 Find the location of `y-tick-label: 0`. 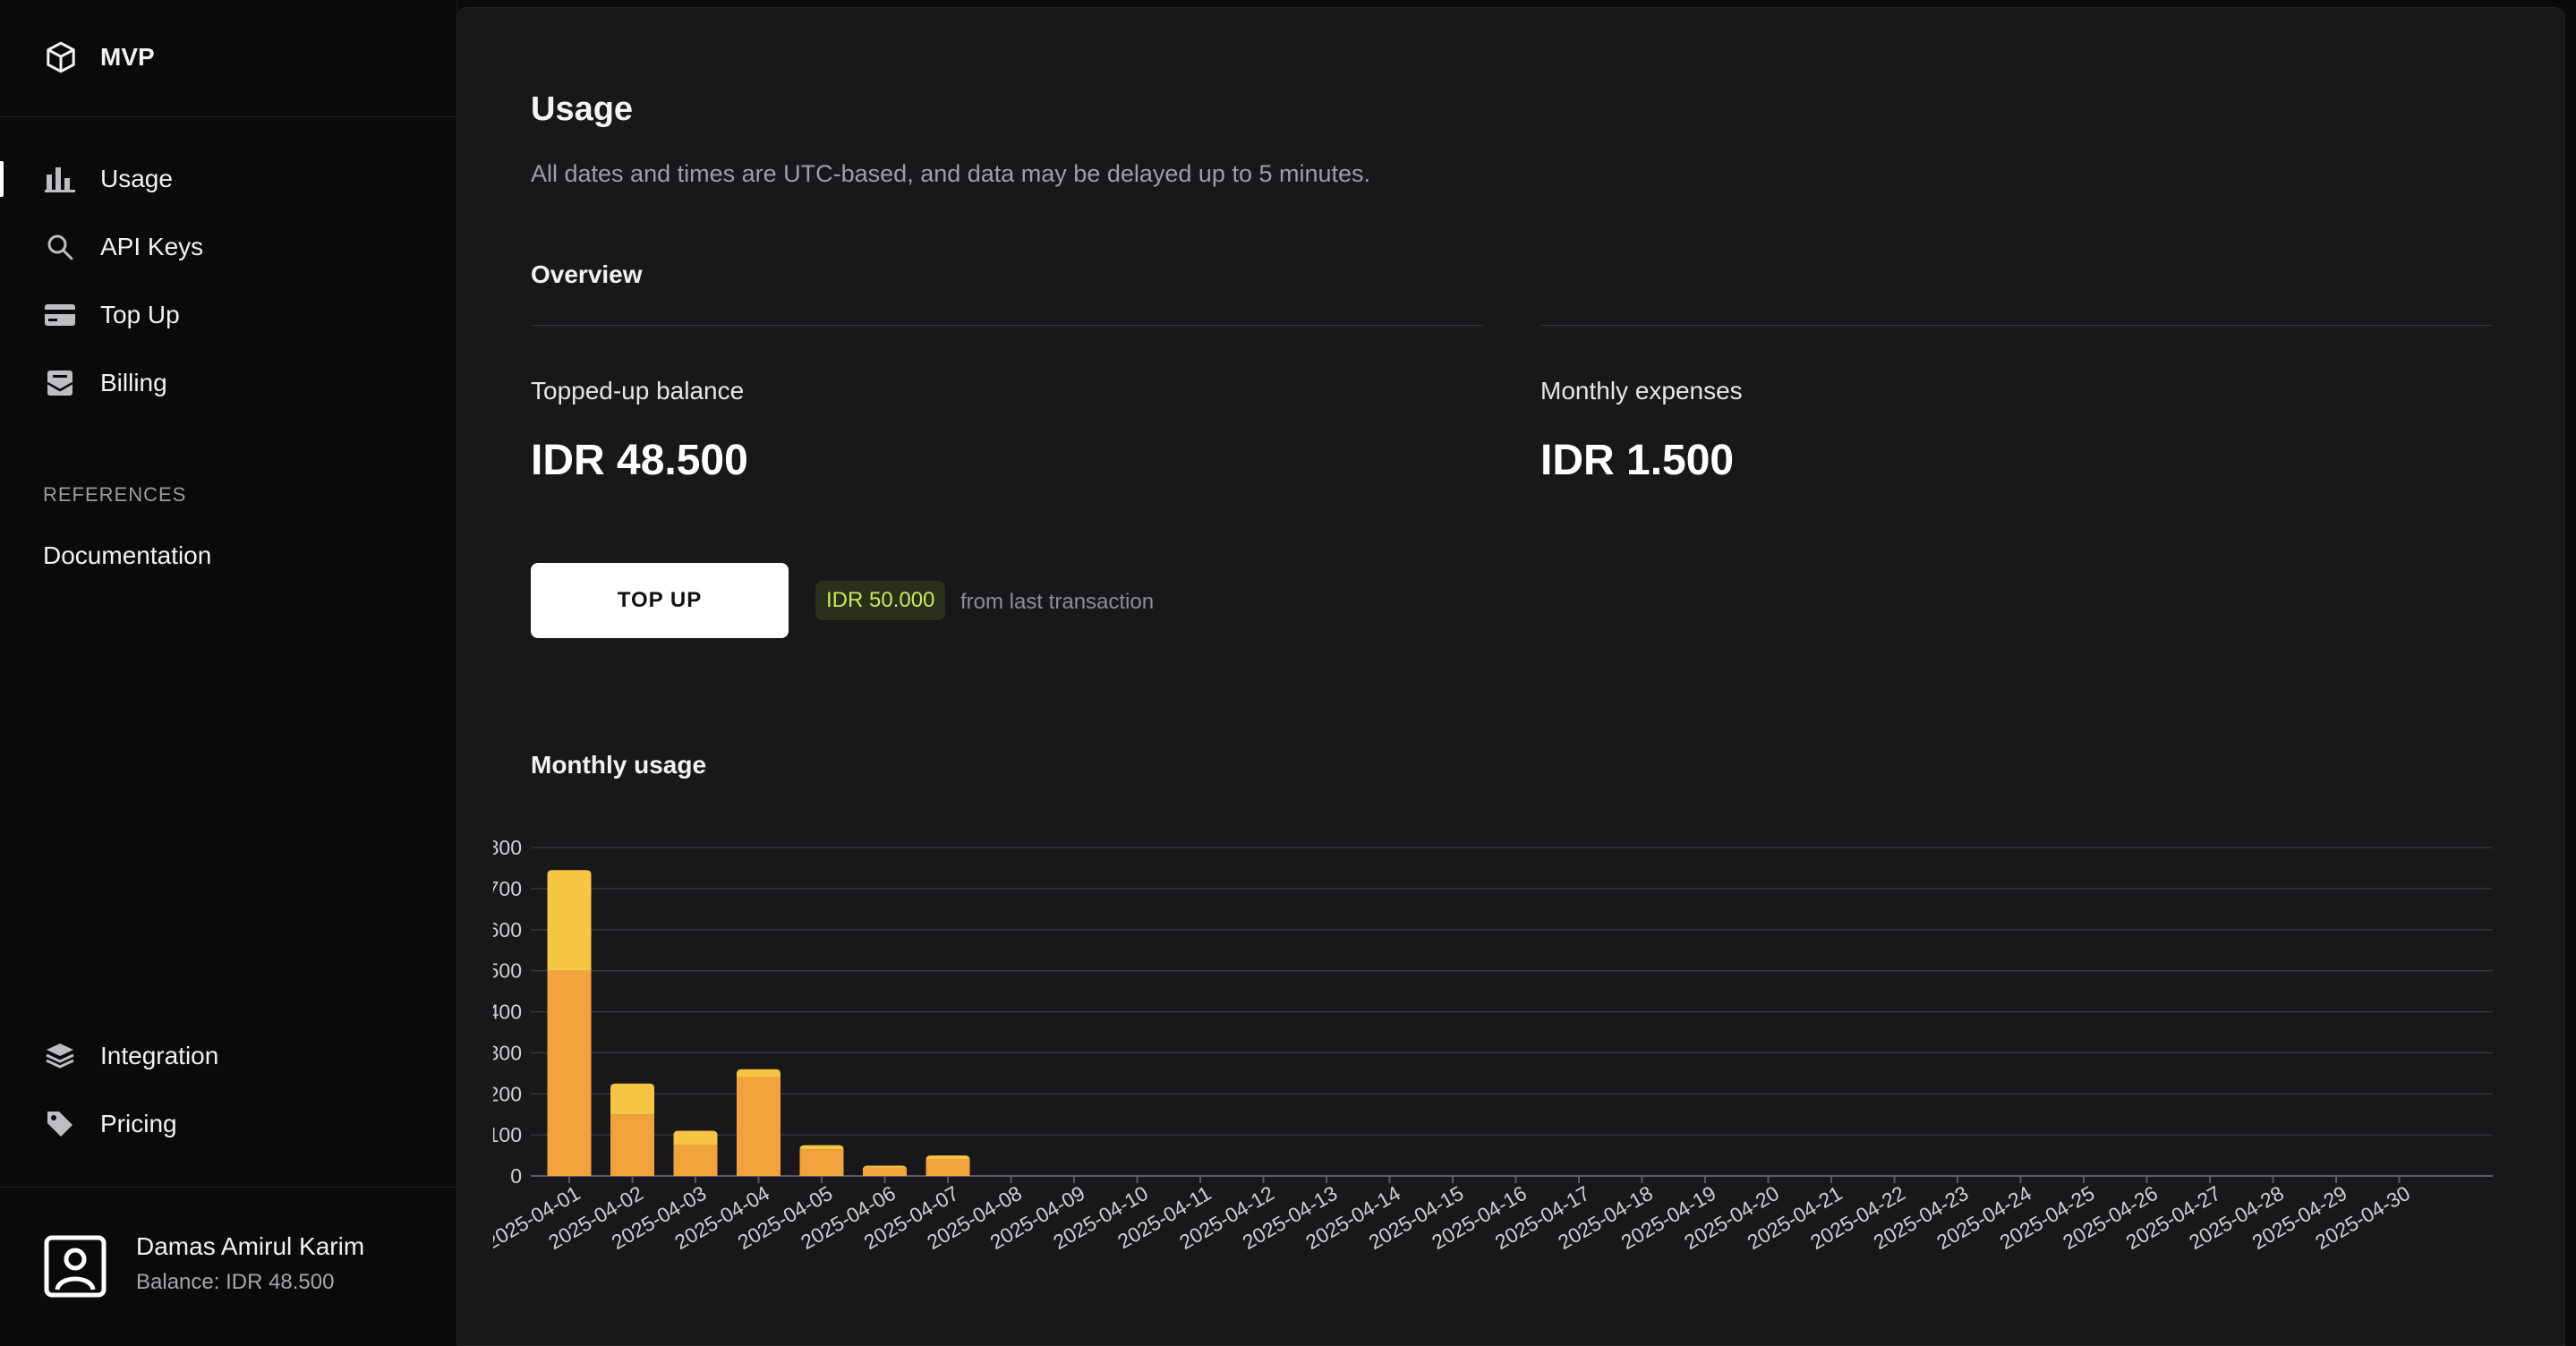

y-tick-label: 0 is located at coordinates (516, 1176).